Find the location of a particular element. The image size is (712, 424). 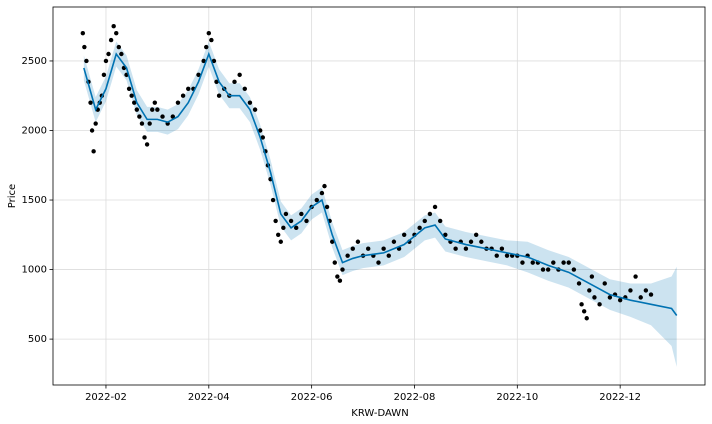

x-tick-label: 2022-04 is located at coordinates (209, 397).